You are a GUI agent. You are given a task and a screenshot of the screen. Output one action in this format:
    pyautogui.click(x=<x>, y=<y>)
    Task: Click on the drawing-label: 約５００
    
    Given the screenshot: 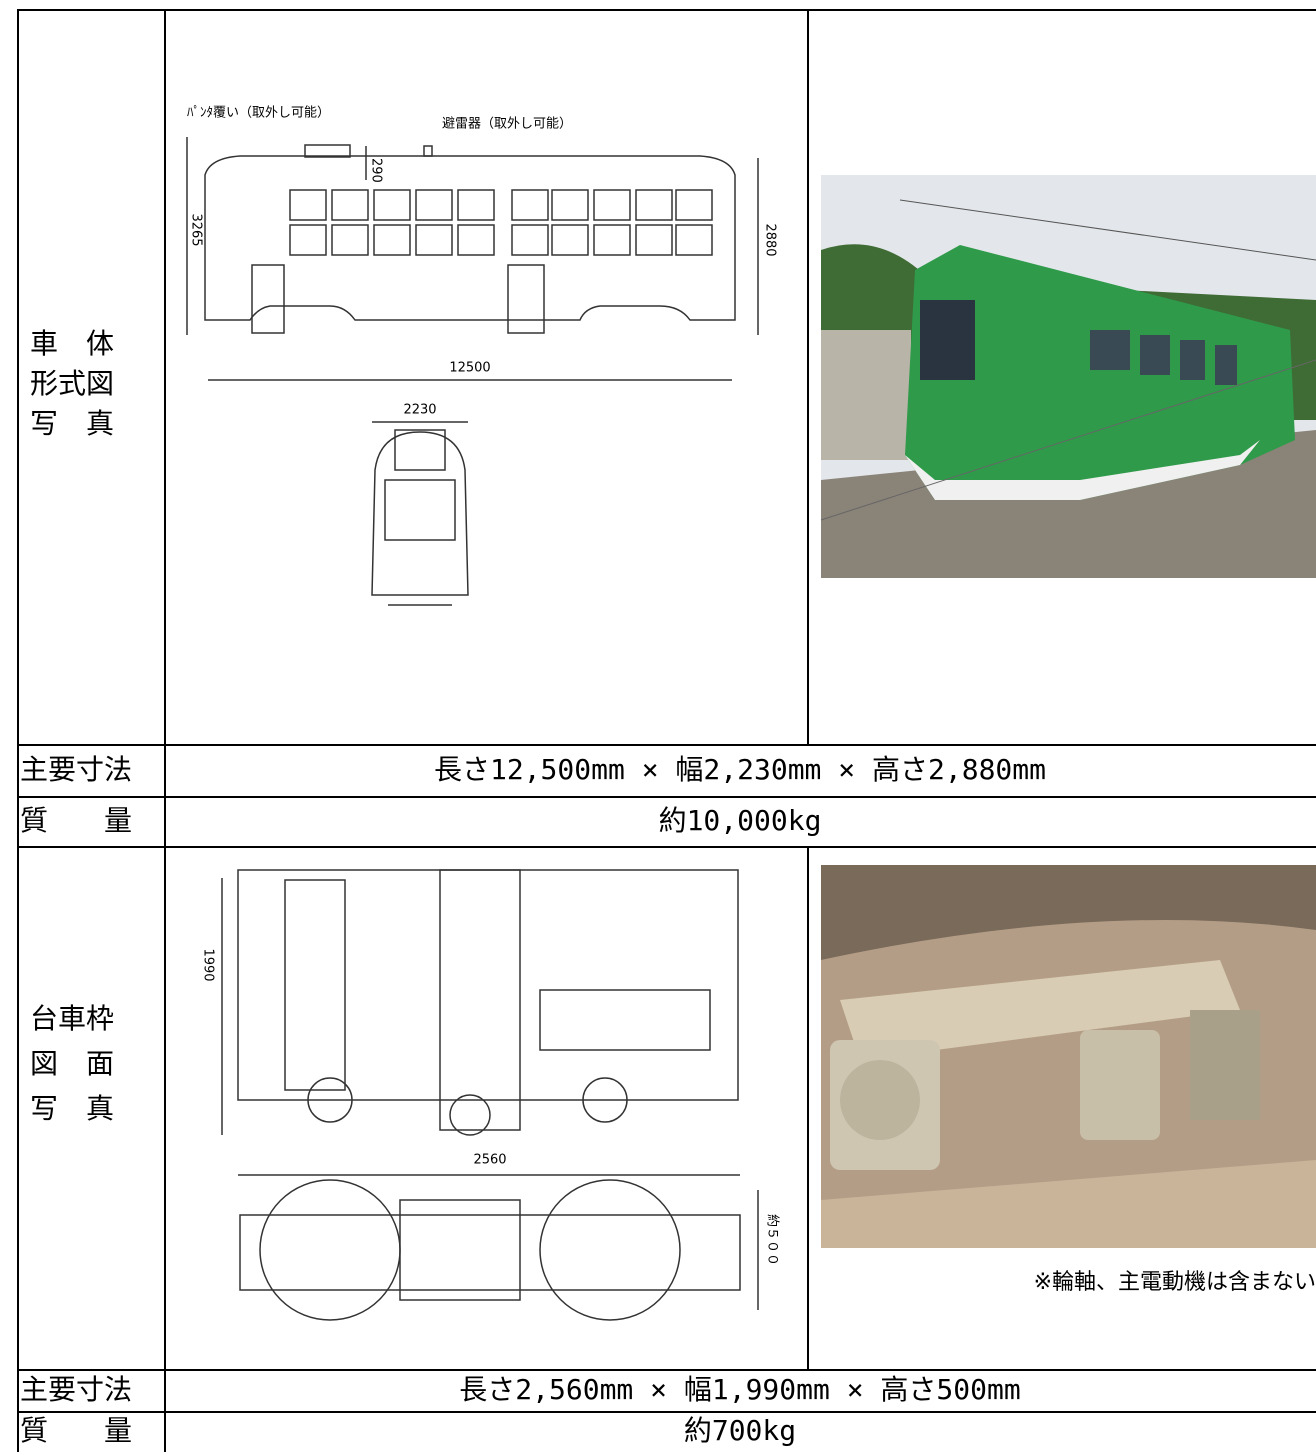 What is the action you would take?
    pyautogui.click(x=772, y=1240)
    